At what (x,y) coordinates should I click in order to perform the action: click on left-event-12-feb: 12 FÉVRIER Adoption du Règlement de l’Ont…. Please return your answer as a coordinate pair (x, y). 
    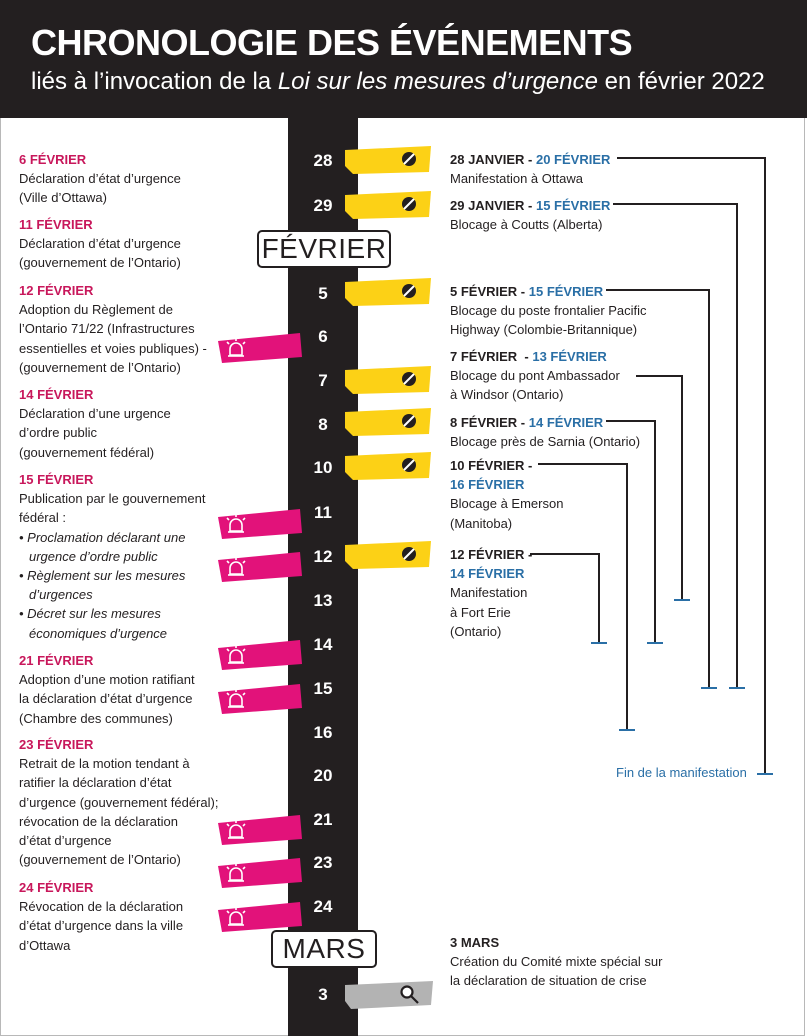
    Looking at the image, I should click on (154, 329).